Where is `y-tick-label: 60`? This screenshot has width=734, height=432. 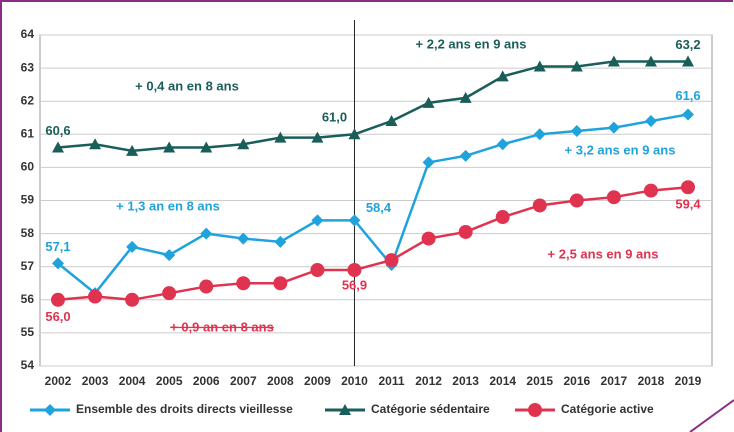 y-tick-label: 60 is located at coordinates (28, 167).